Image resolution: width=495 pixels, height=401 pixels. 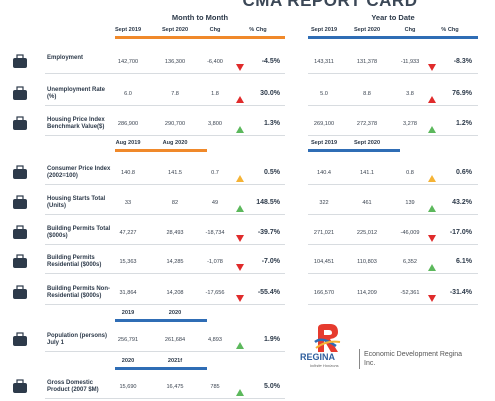 I want to click on cell-value: 0.8, so click(x=410, y=173).